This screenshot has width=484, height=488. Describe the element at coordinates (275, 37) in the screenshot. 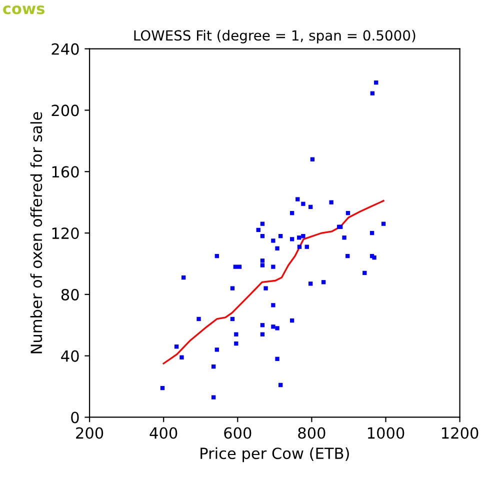

I see `chart-title: LOWESS Fit (degree = 1, span = 0.5000)` at that location.